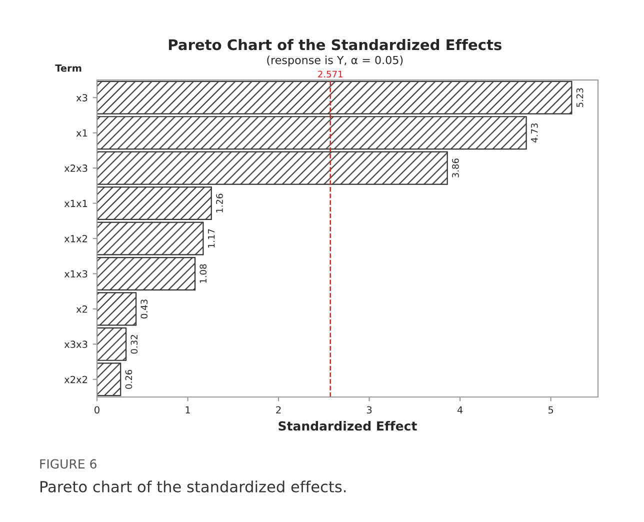  I want to click on x-tick-label: 1, so click(188, 410).